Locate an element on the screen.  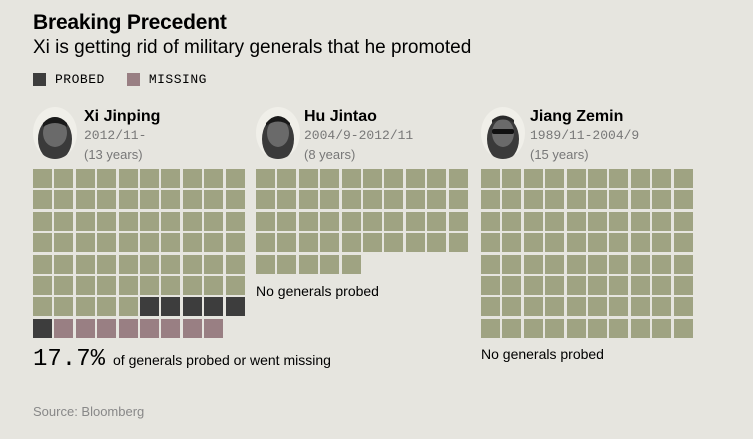
legend-label-missing: MISSING is located at coordinates (177, 79).